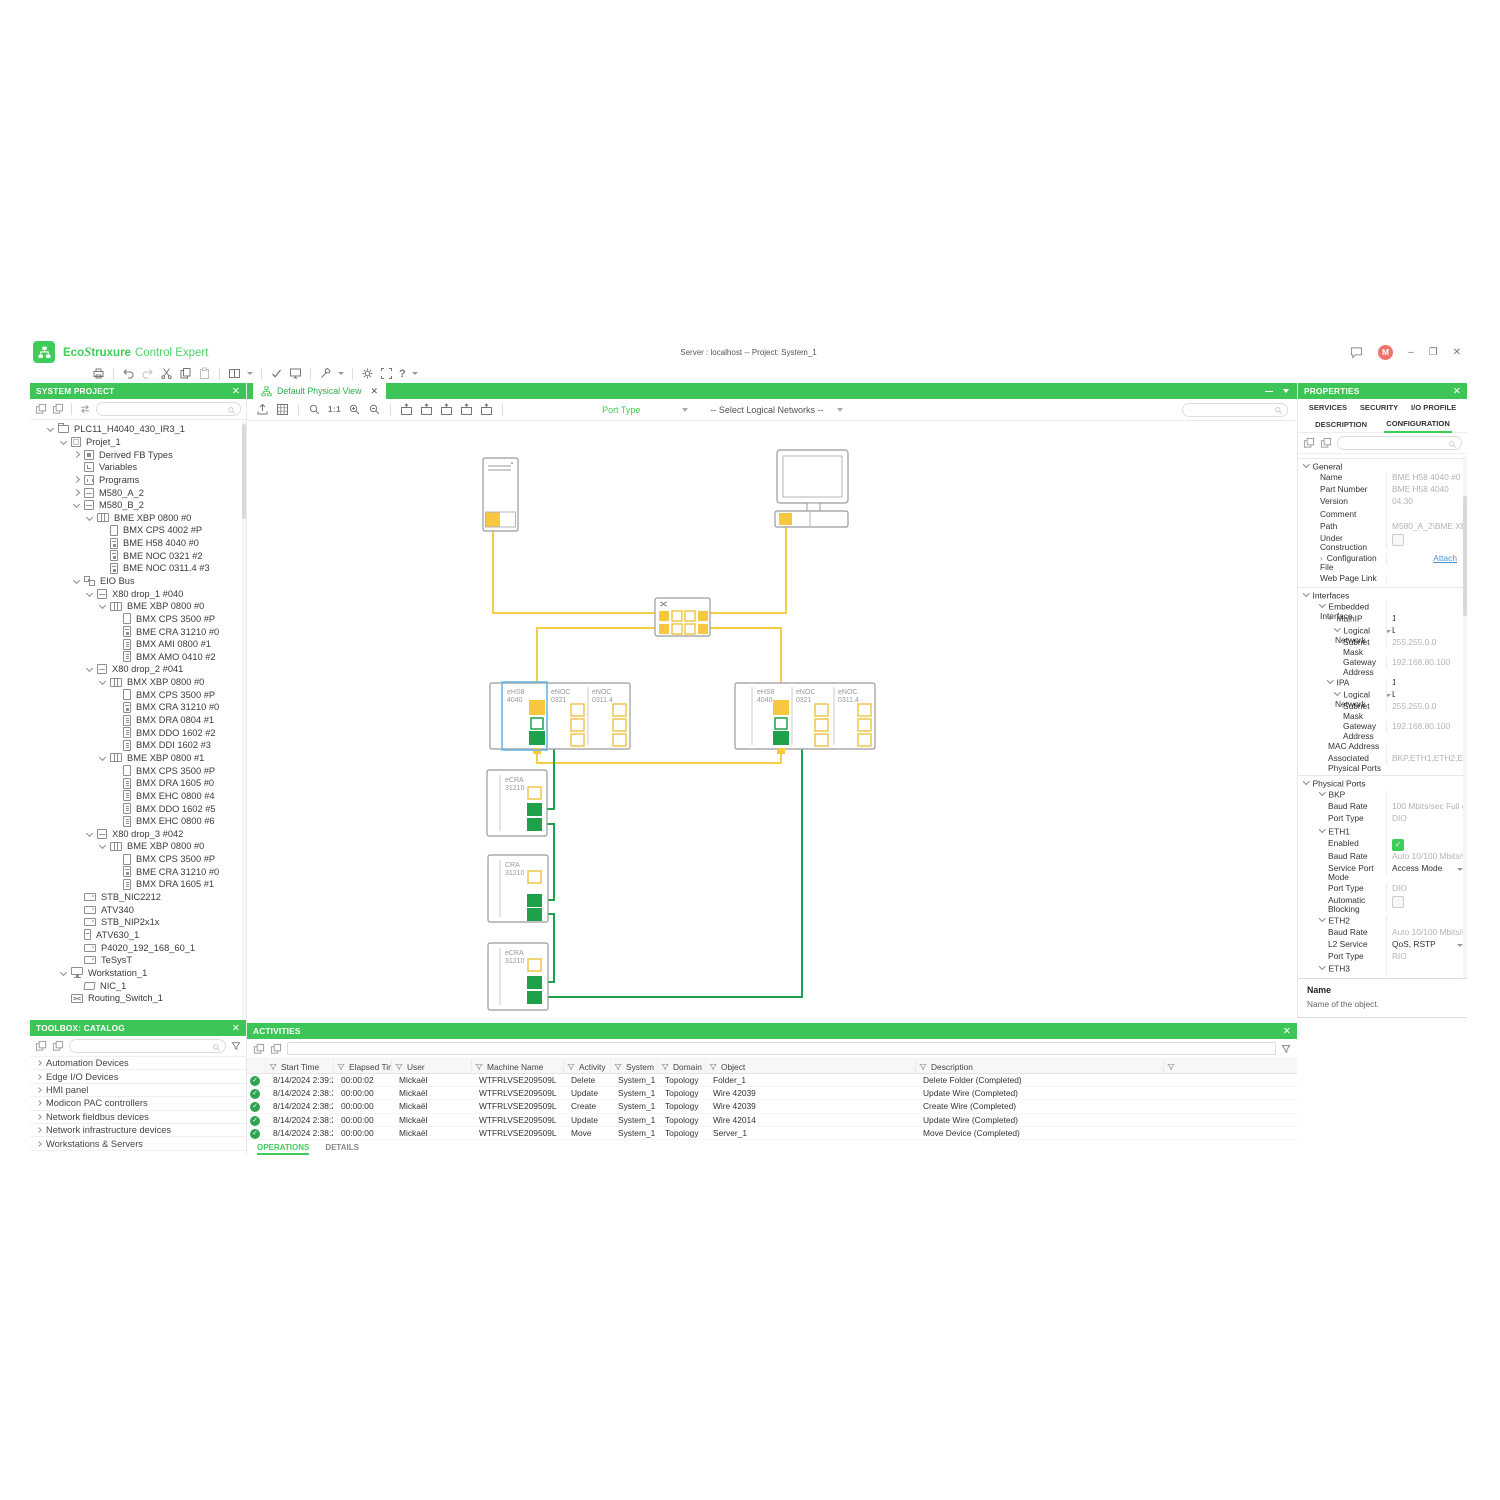 This screenshot has height=1500, width=1500. Describe the element at coordinates (259, 1049) in the screenshot. I see `collapse-all-icon` at that location.